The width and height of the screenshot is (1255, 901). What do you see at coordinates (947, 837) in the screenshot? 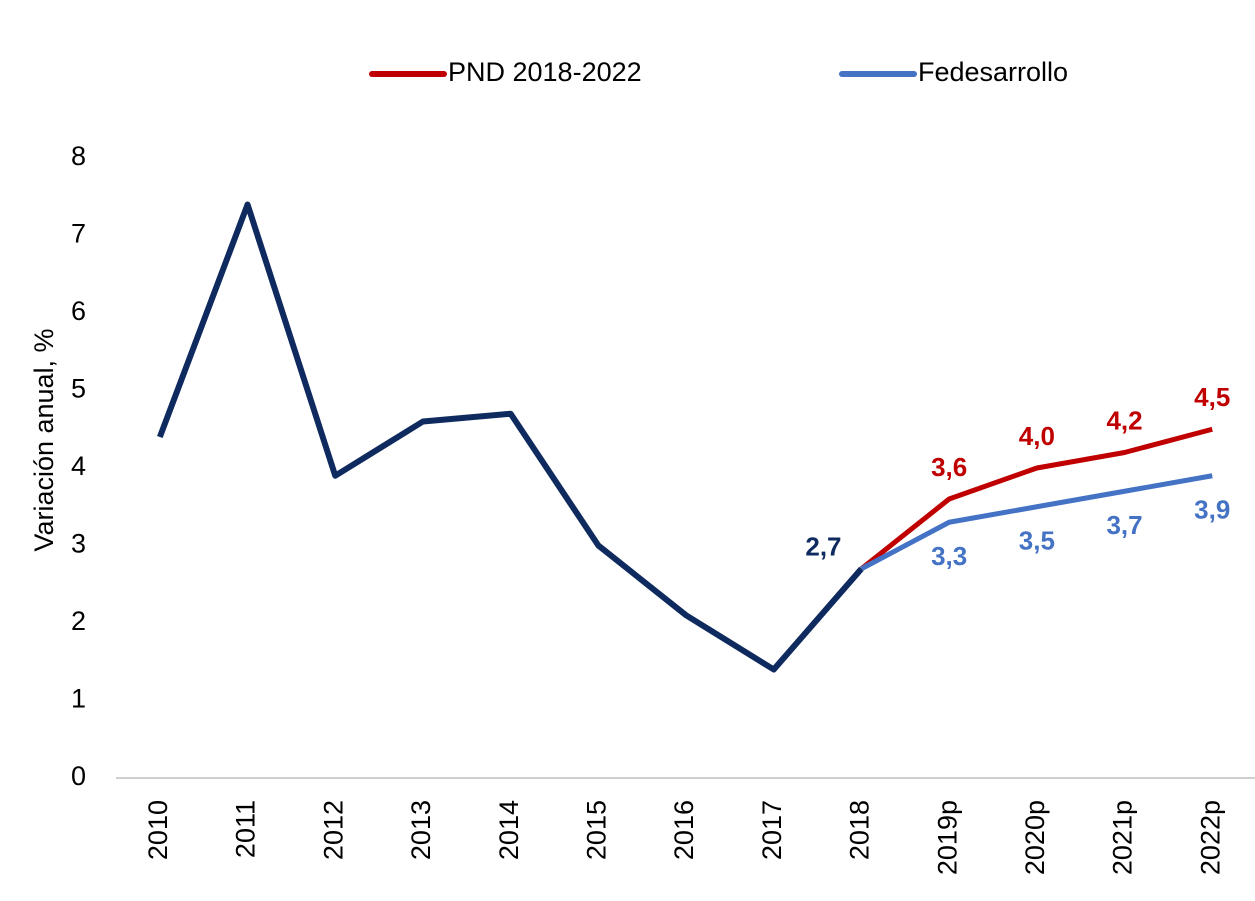
I see `x-tick-label: 2019p` at bounding box center [947, 837].